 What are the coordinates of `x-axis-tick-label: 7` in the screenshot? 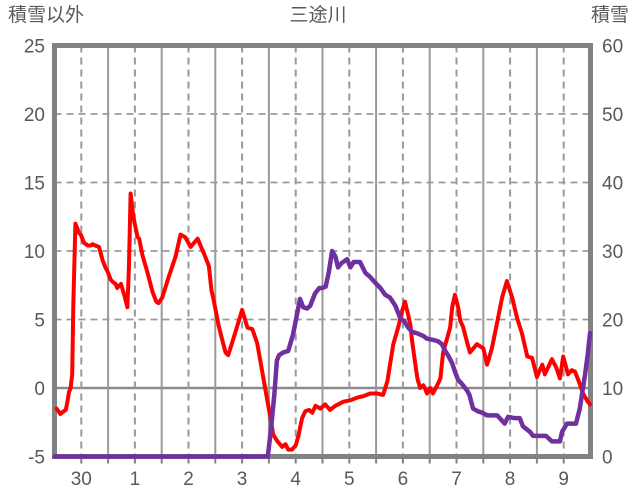 It's located at (456, 479).